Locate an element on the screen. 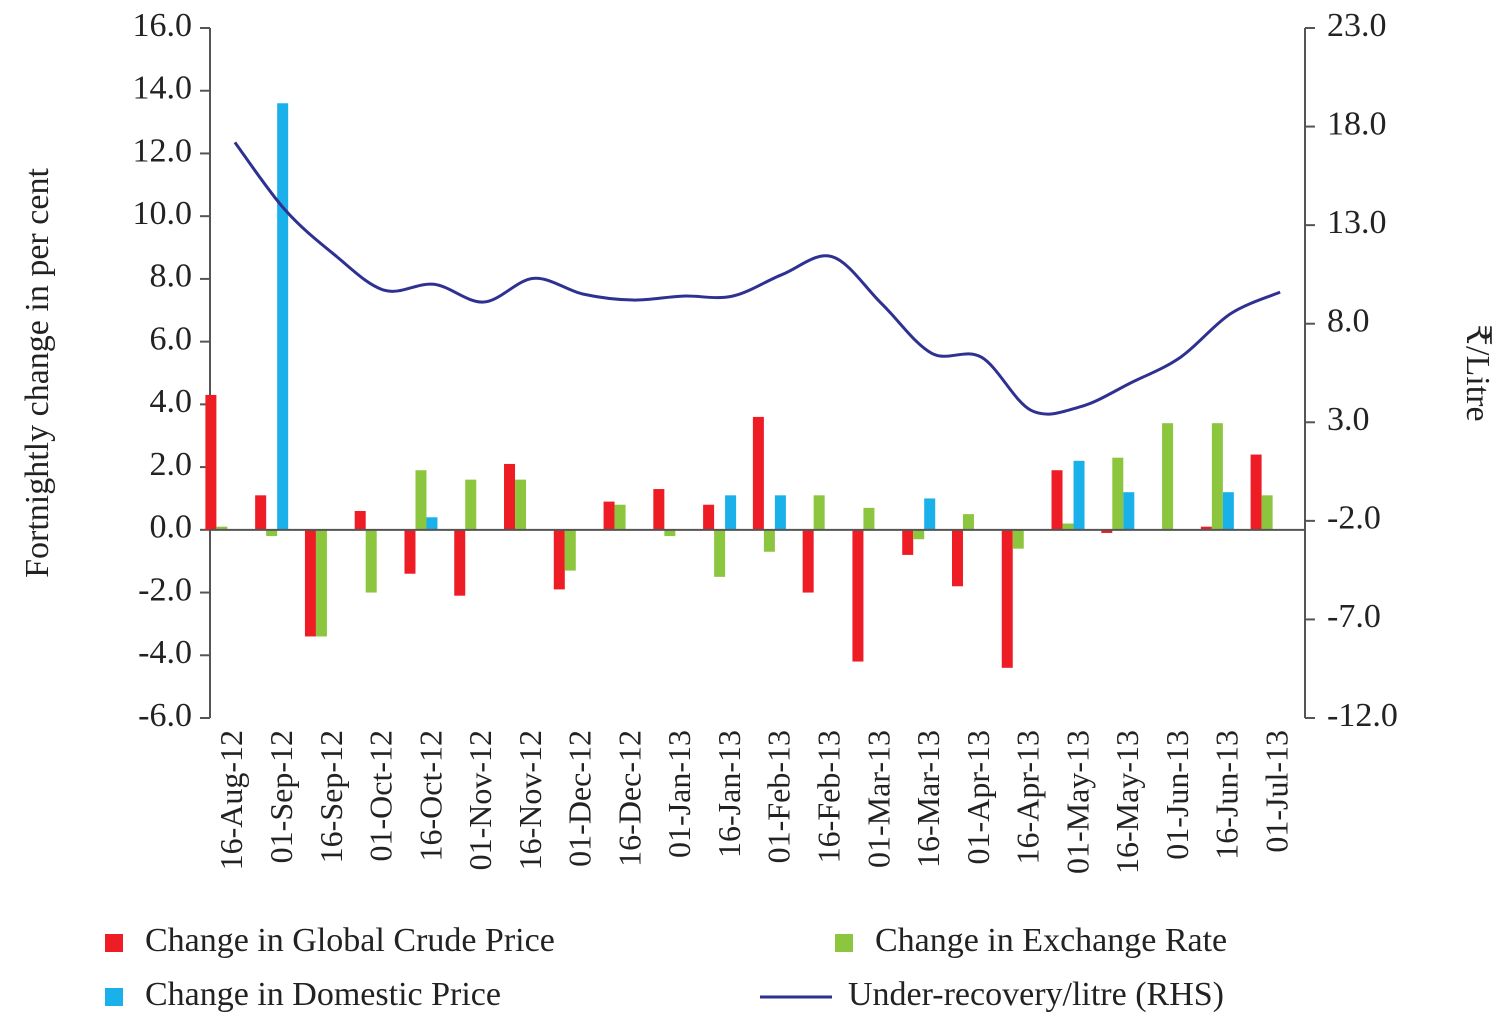 The height and width of the screenshot is (1024, 1508). legend-label: Change in Global Crude Price is located at coordinates (350, 940).